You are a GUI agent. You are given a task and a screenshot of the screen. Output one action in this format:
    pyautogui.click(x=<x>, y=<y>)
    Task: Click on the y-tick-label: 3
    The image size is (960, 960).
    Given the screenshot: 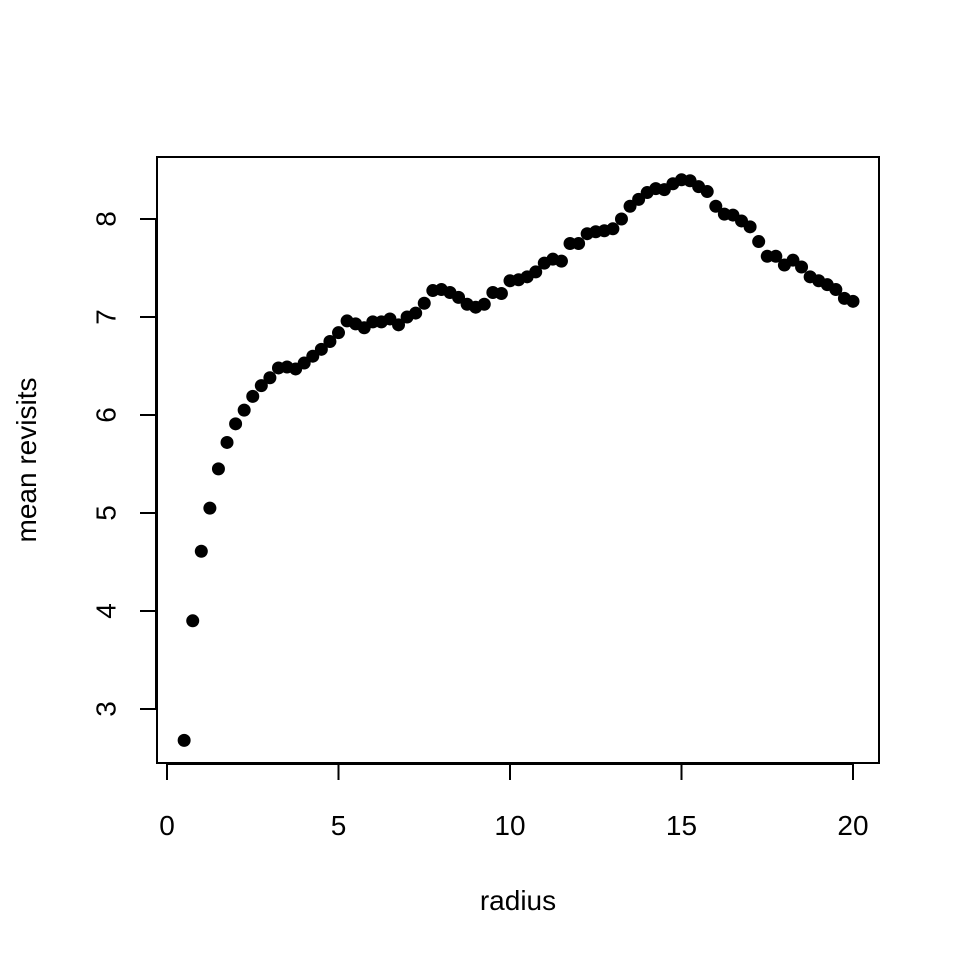 What is the action you would take?
    pyautogui.click(x=105, y=709)
    